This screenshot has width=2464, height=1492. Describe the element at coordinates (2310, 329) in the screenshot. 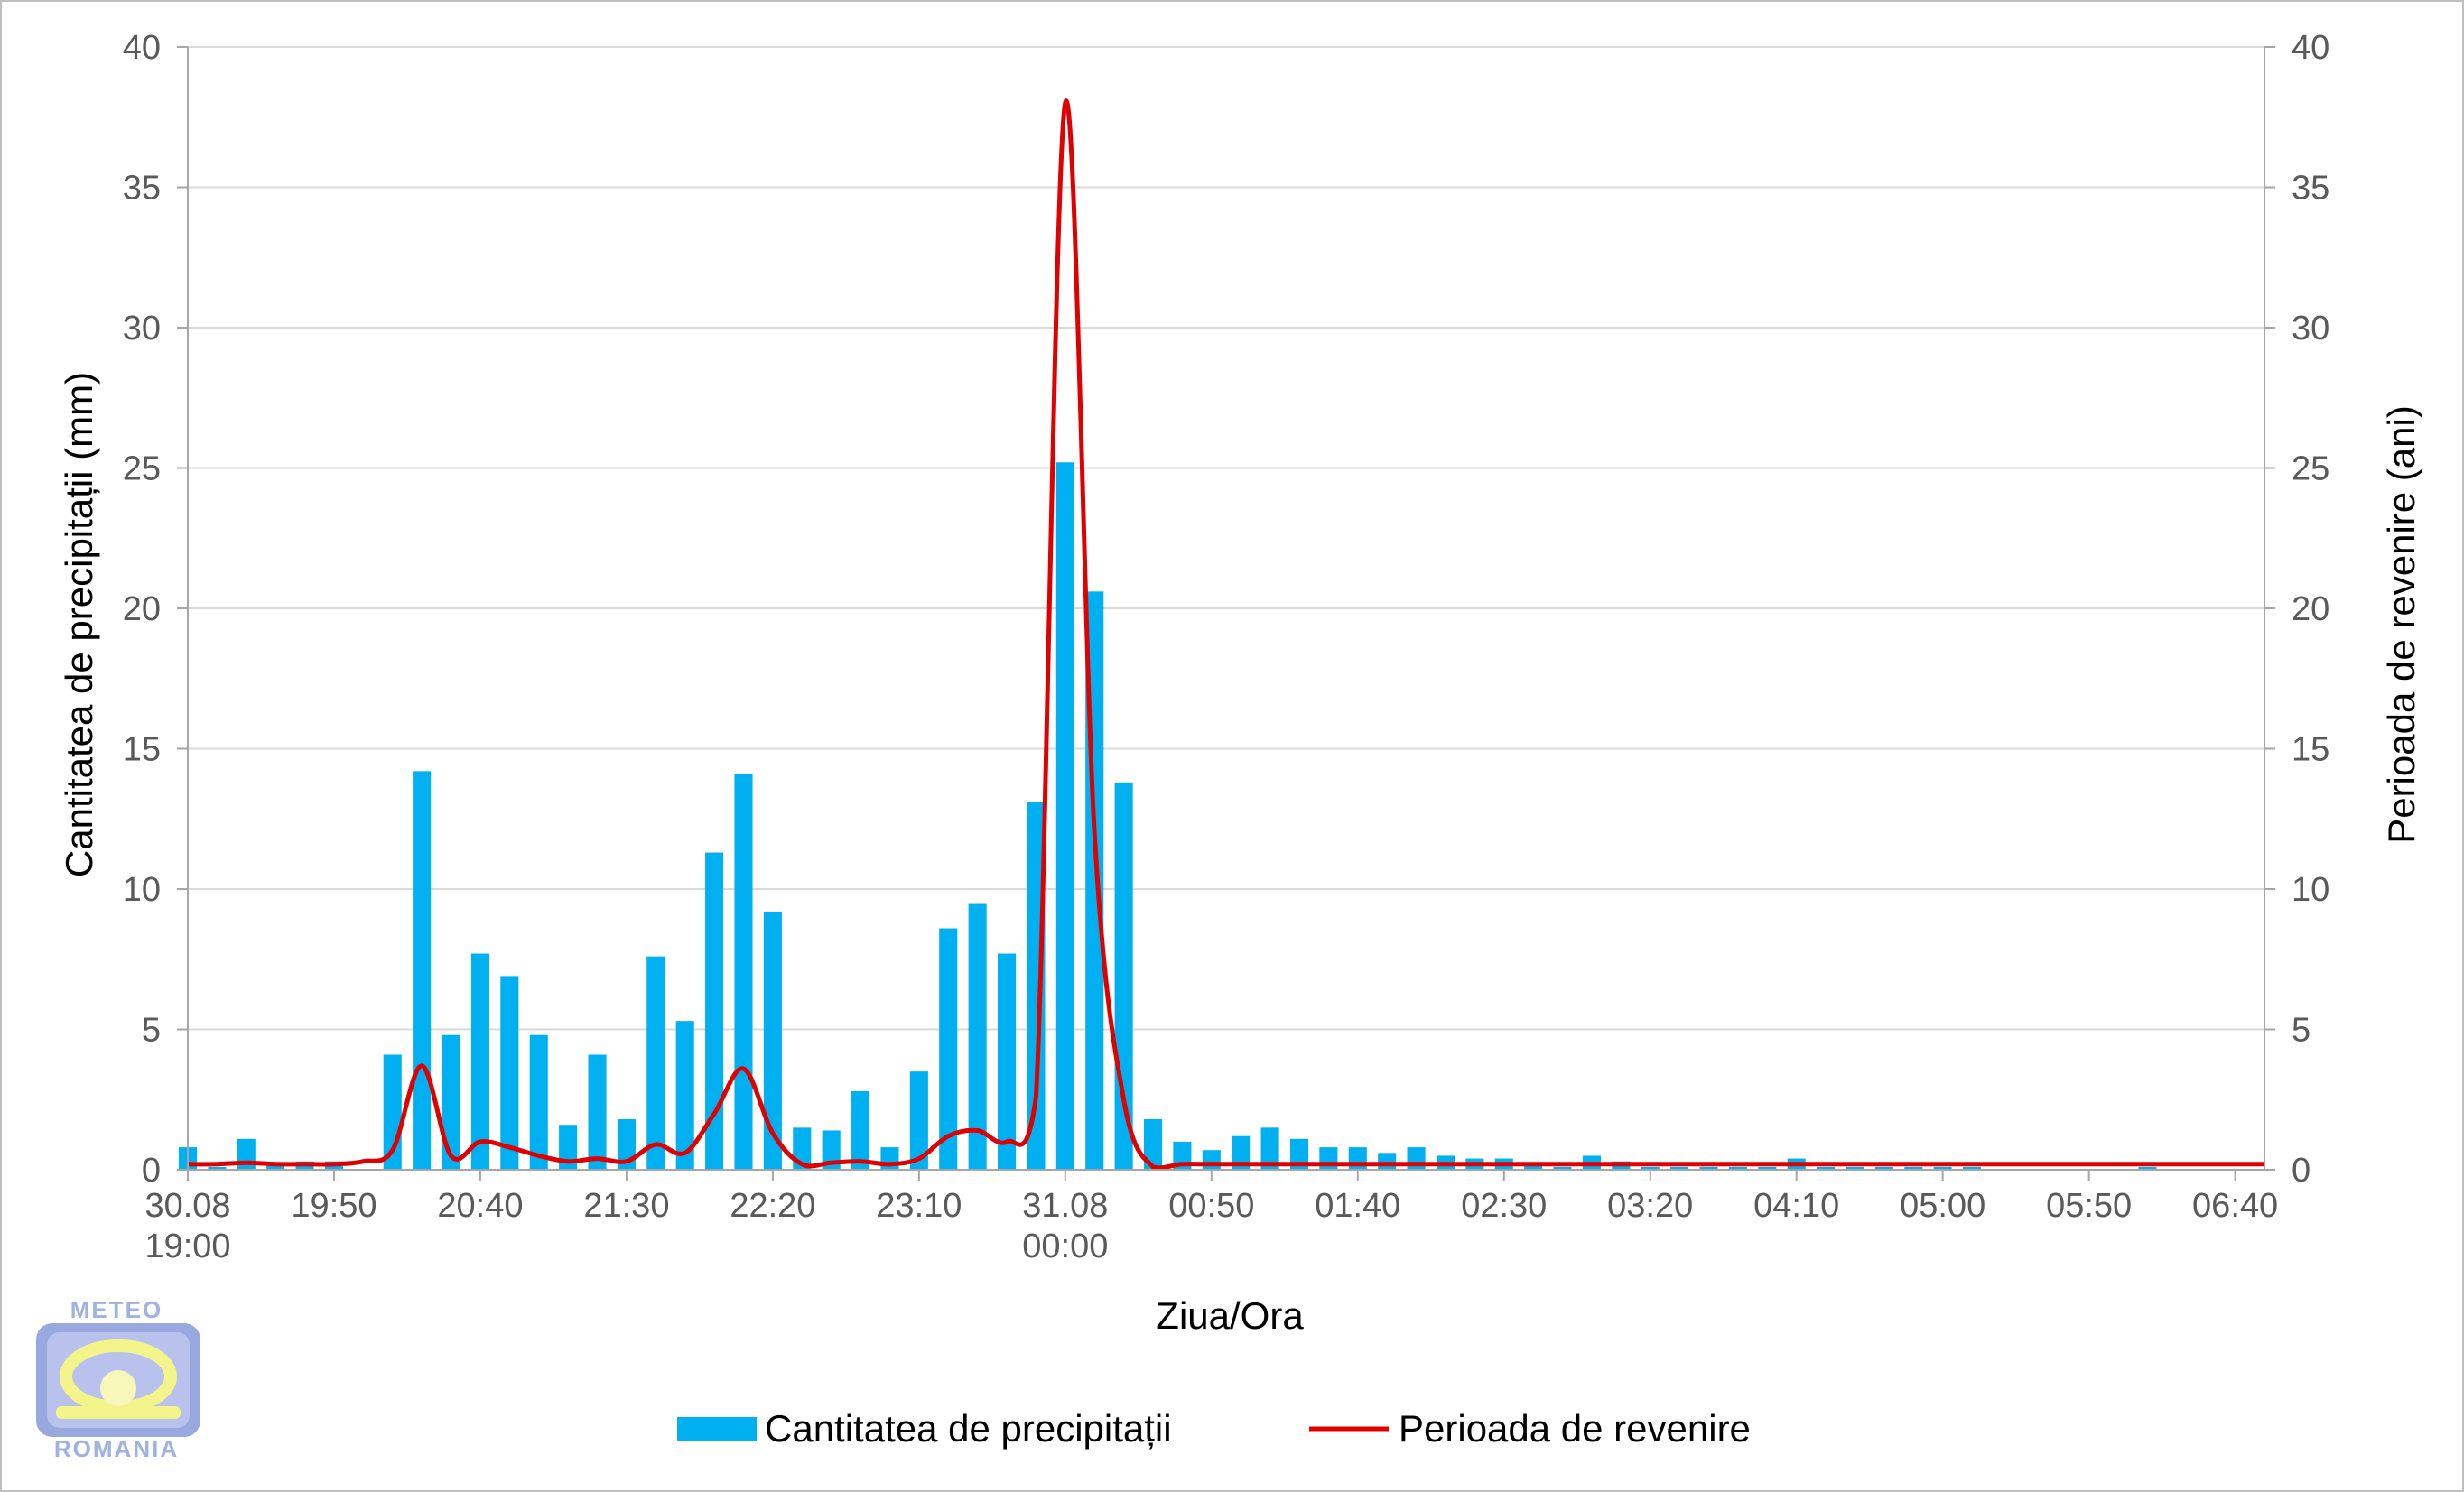

I see `y-tick-label-right: 30` at that location.